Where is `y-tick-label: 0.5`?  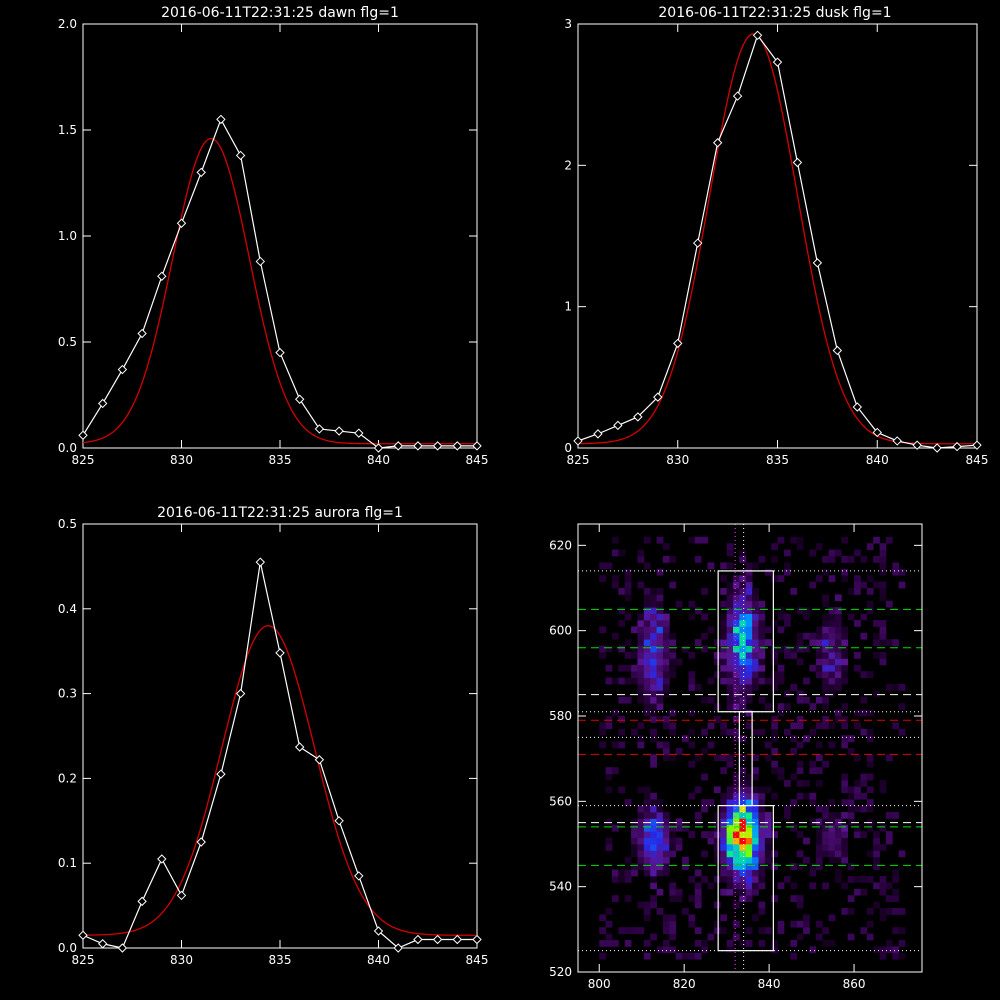 y-tick-label: 0.5 is located at coordinates (67, 342).